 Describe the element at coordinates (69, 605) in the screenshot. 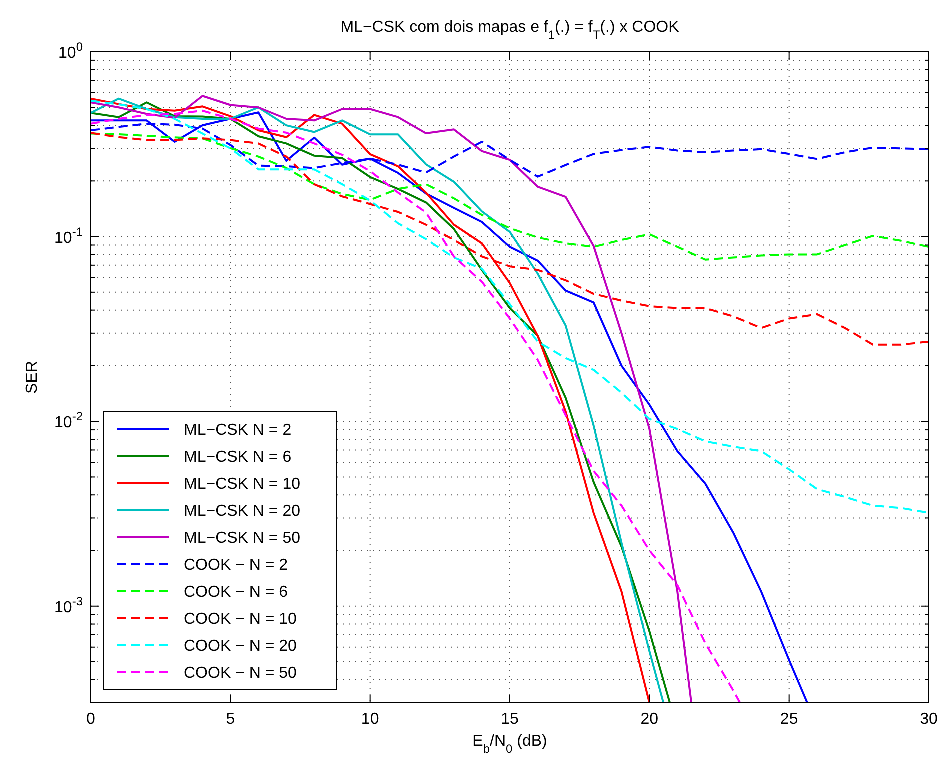

I see `y-tick-label: 10$^{-3}$` at that location.